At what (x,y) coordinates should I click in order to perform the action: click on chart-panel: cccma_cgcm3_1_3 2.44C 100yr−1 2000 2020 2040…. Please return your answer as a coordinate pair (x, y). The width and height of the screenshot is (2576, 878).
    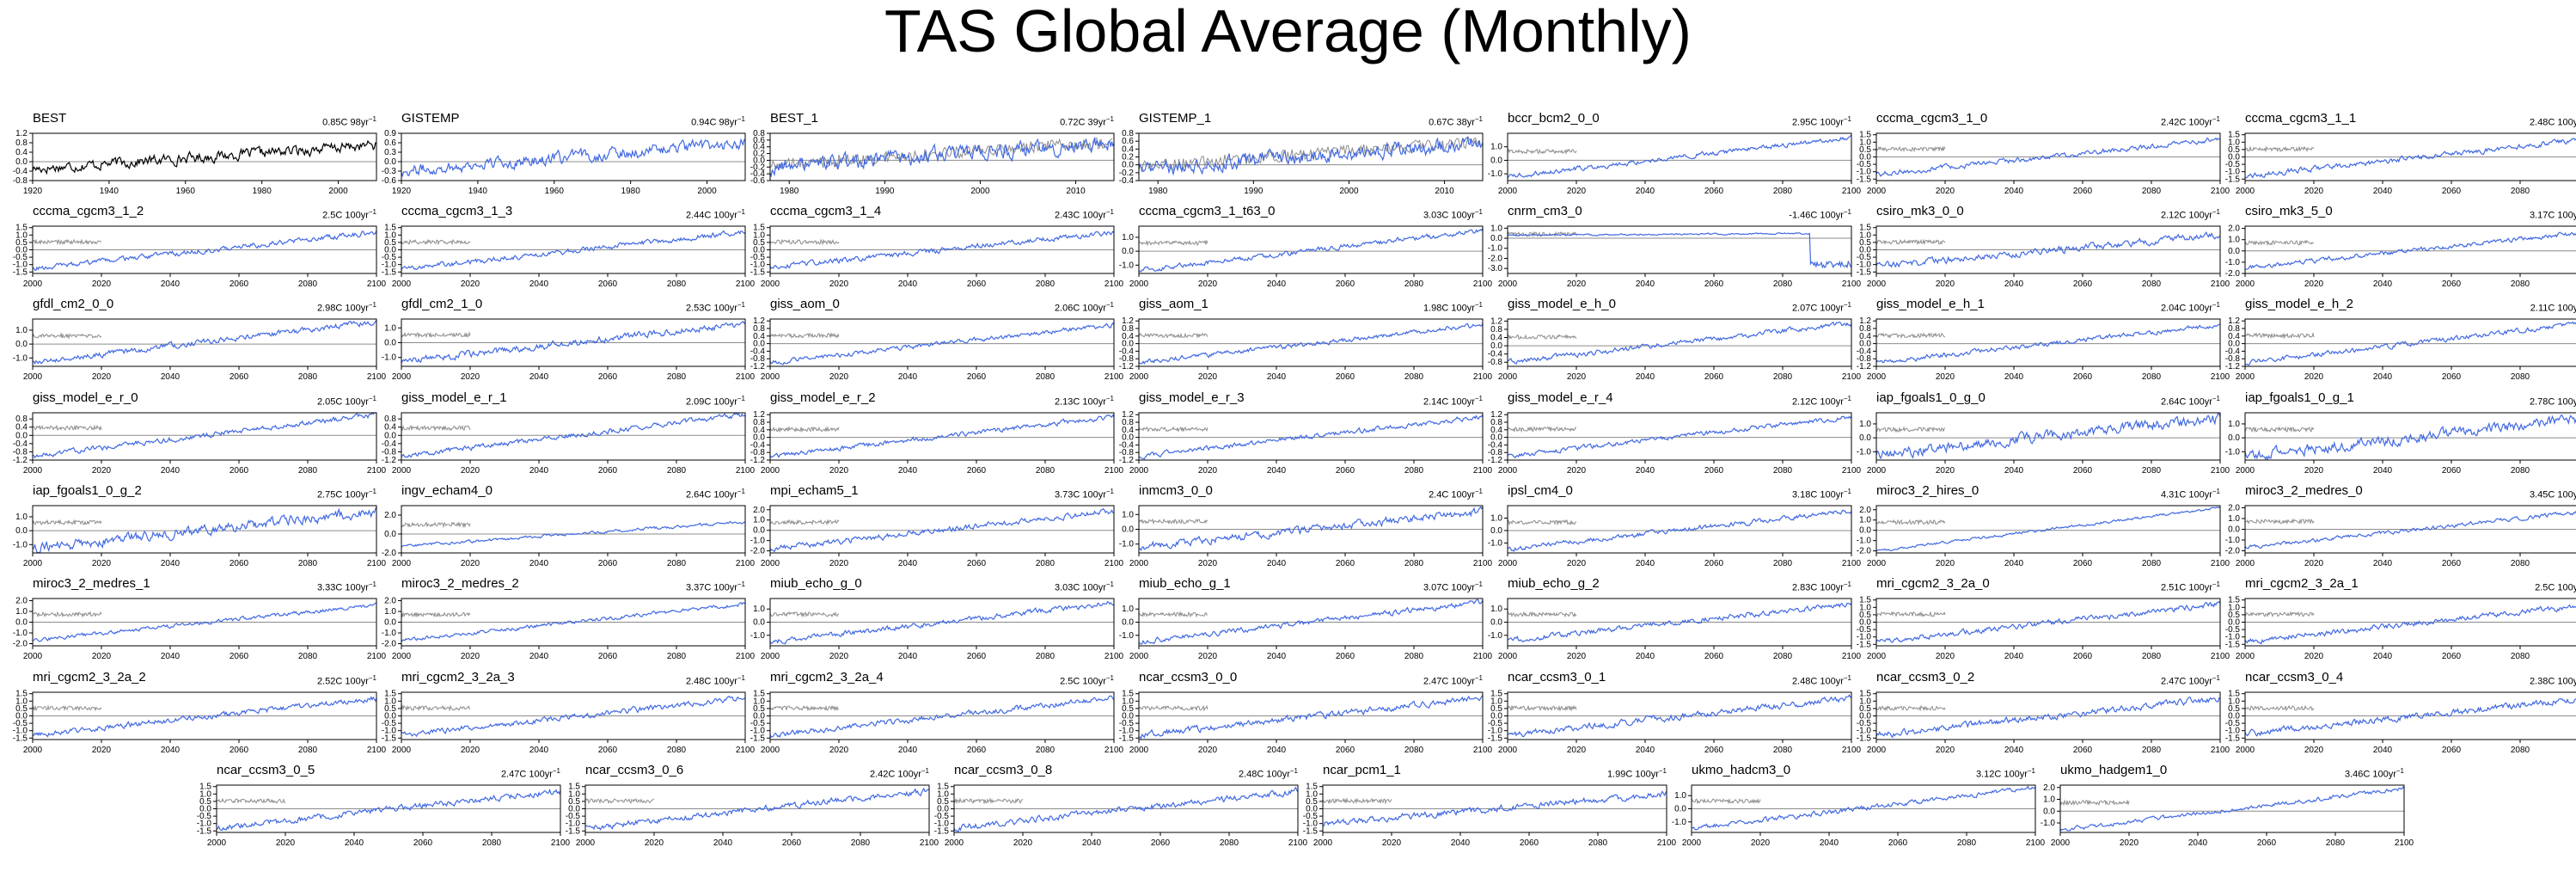
    Looking at the image, I should click on (569, 248).